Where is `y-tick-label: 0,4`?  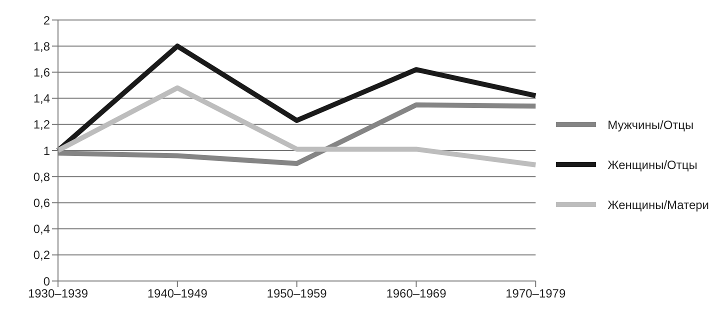 y-tick-label: 0,4 is located at coordinates (41, 229).